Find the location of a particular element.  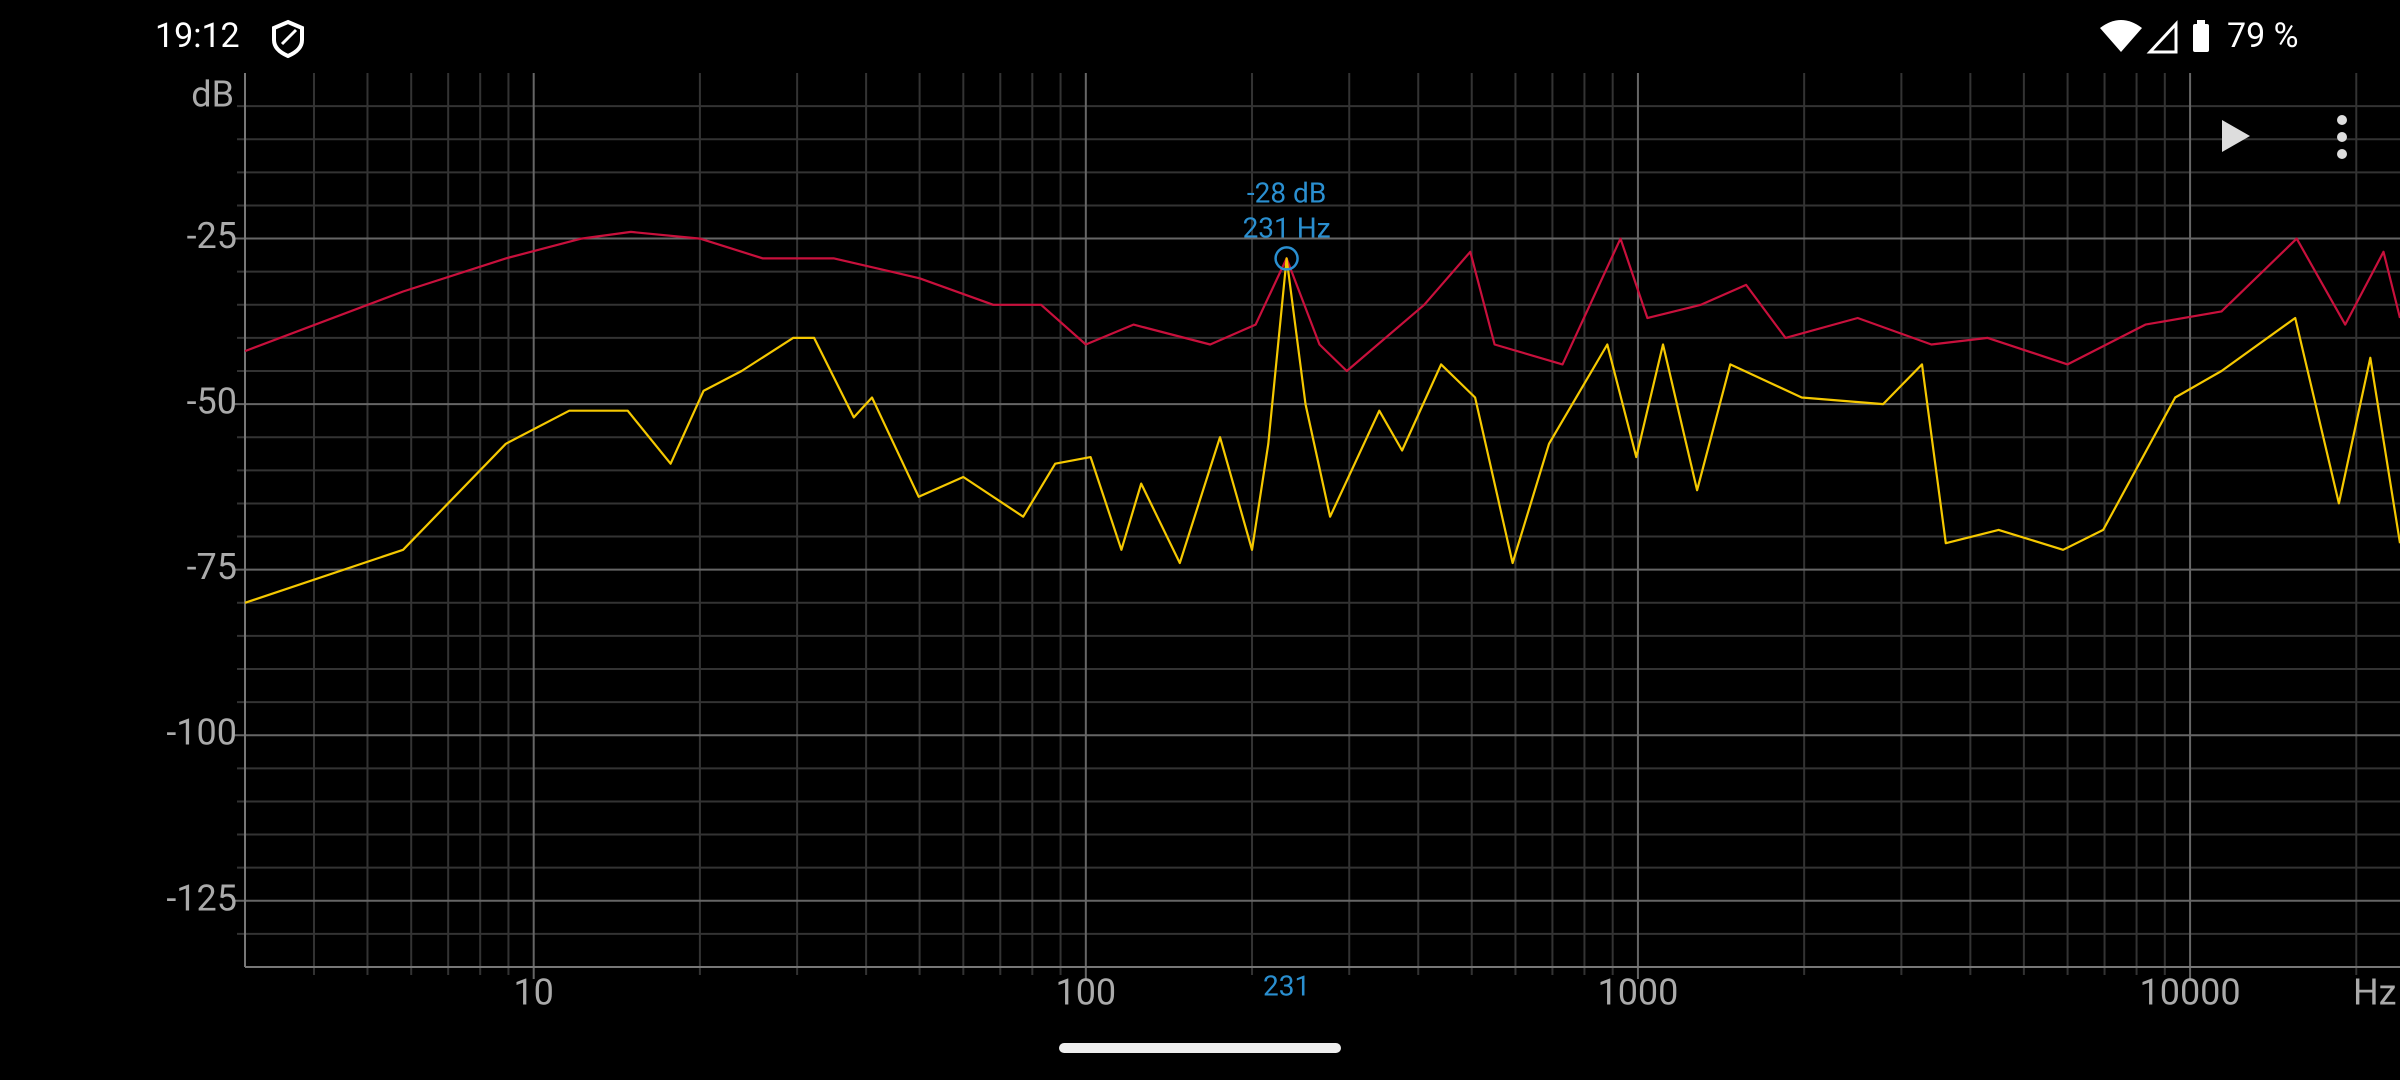

spectrum-line is located at coordinates (1322, 301).